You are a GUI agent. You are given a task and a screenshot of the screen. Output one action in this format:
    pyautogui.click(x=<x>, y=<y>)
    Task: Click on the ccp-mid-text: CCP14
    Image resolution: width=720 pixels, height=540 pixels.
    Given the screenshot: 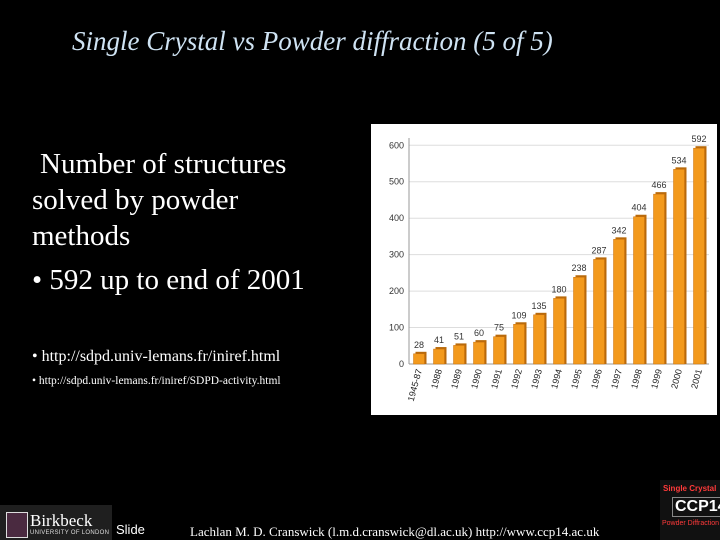 What is the action you would take?
    pyautogui.click(x=696, y=507)
    